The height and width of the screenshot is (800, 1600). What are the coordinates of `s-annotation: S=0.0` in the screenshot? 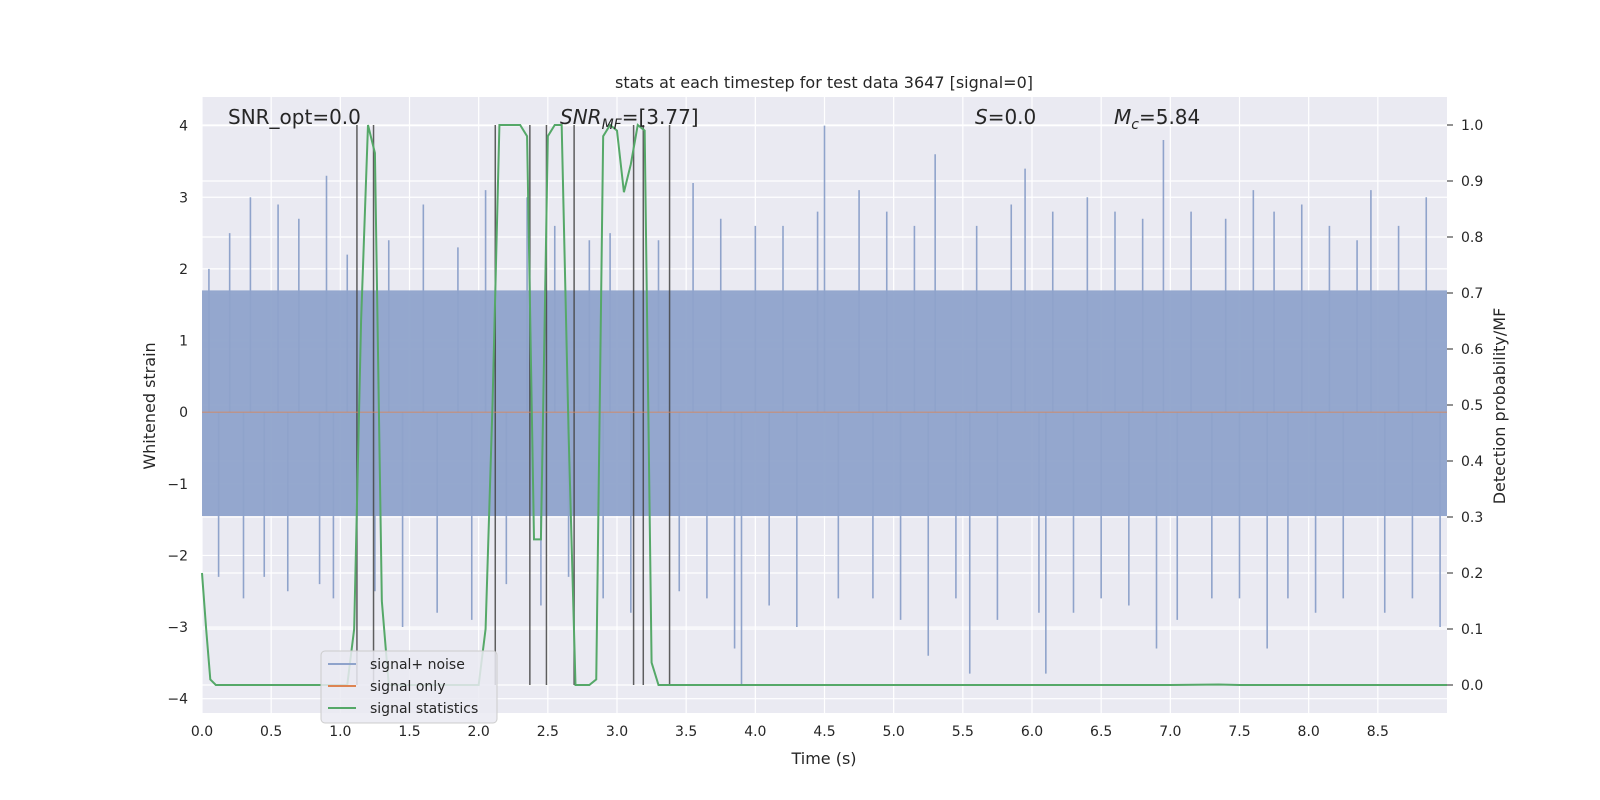 It's located at (1005, 117).